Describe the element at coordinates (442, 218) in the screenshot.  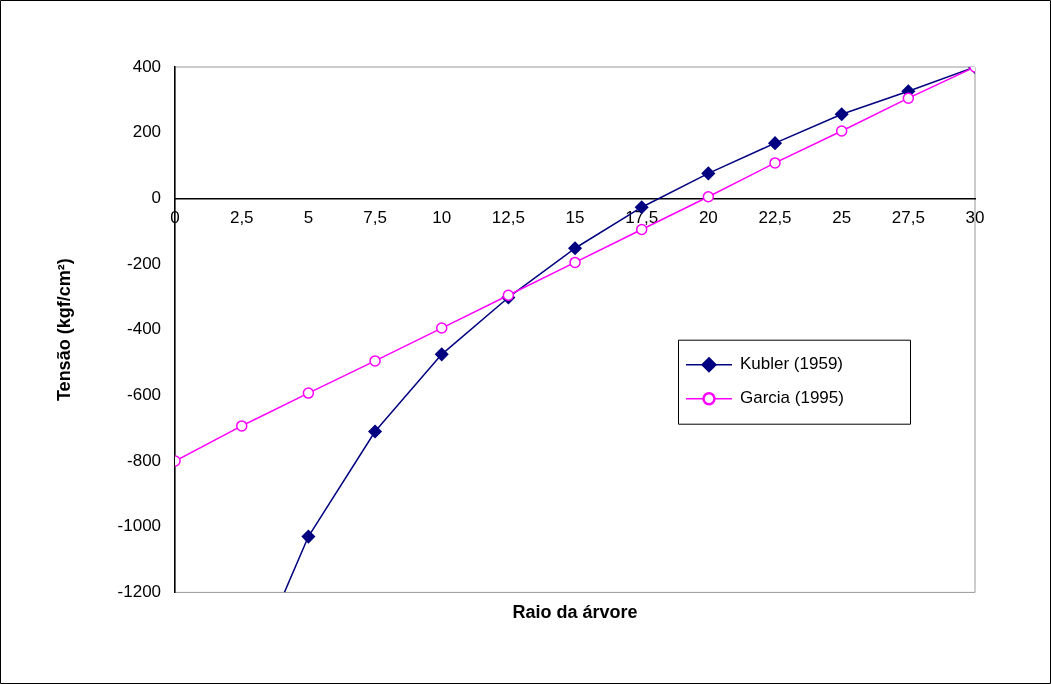
I see `x-tick-label: 10` at that location.